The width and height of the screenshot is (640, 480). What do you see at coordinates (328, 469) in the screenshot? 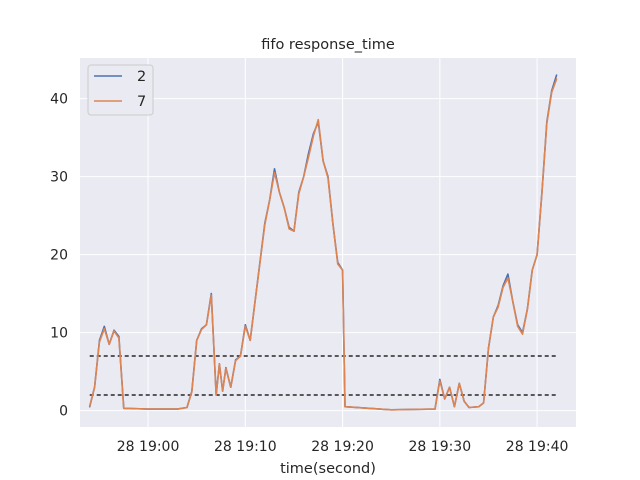
I see `x-axis-label: time(second)` at bounding box center [328, 469].